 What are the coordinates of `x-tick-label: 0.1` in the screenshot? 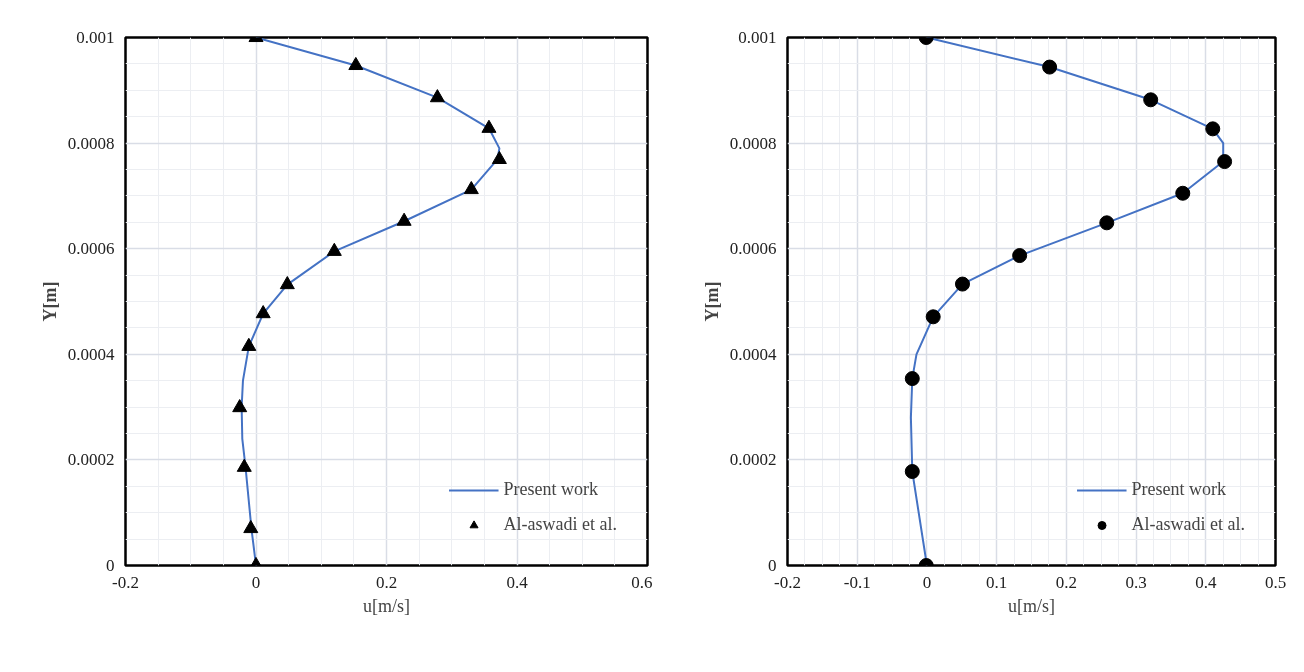 It's located at (997, 582).